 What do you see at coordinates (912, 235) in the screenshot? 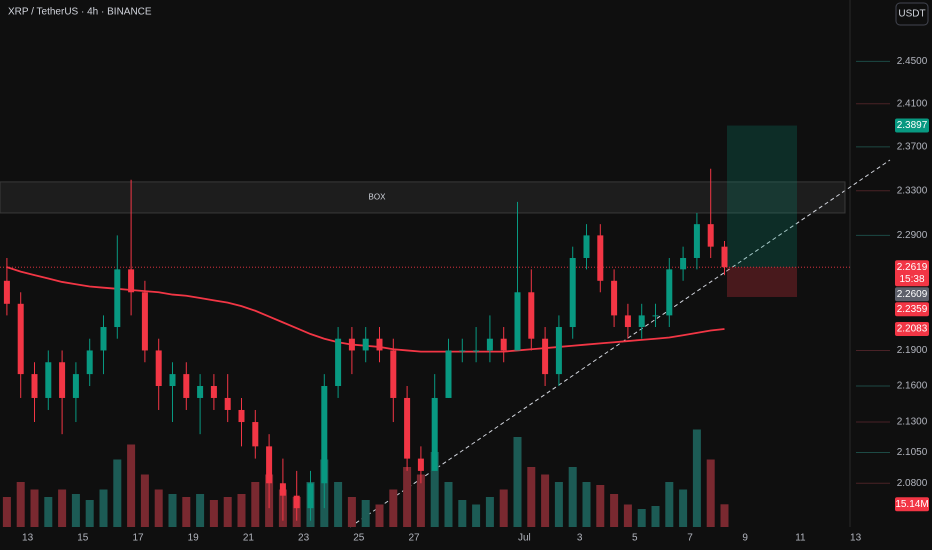
I see `y-tick-label: 2.2900` at bounding box center [912, 235].